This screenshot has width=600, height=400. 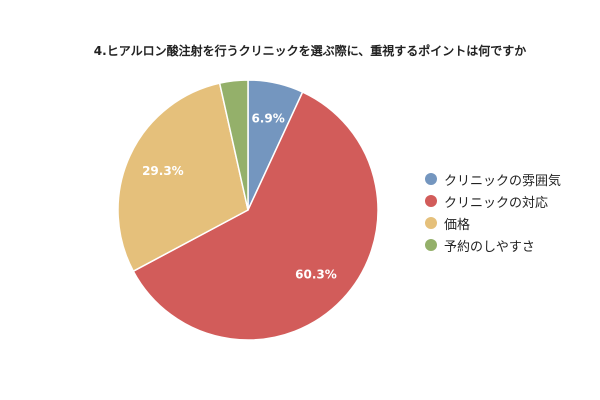 I want to click on legend-item: 価格, so click(x=493, y=223).